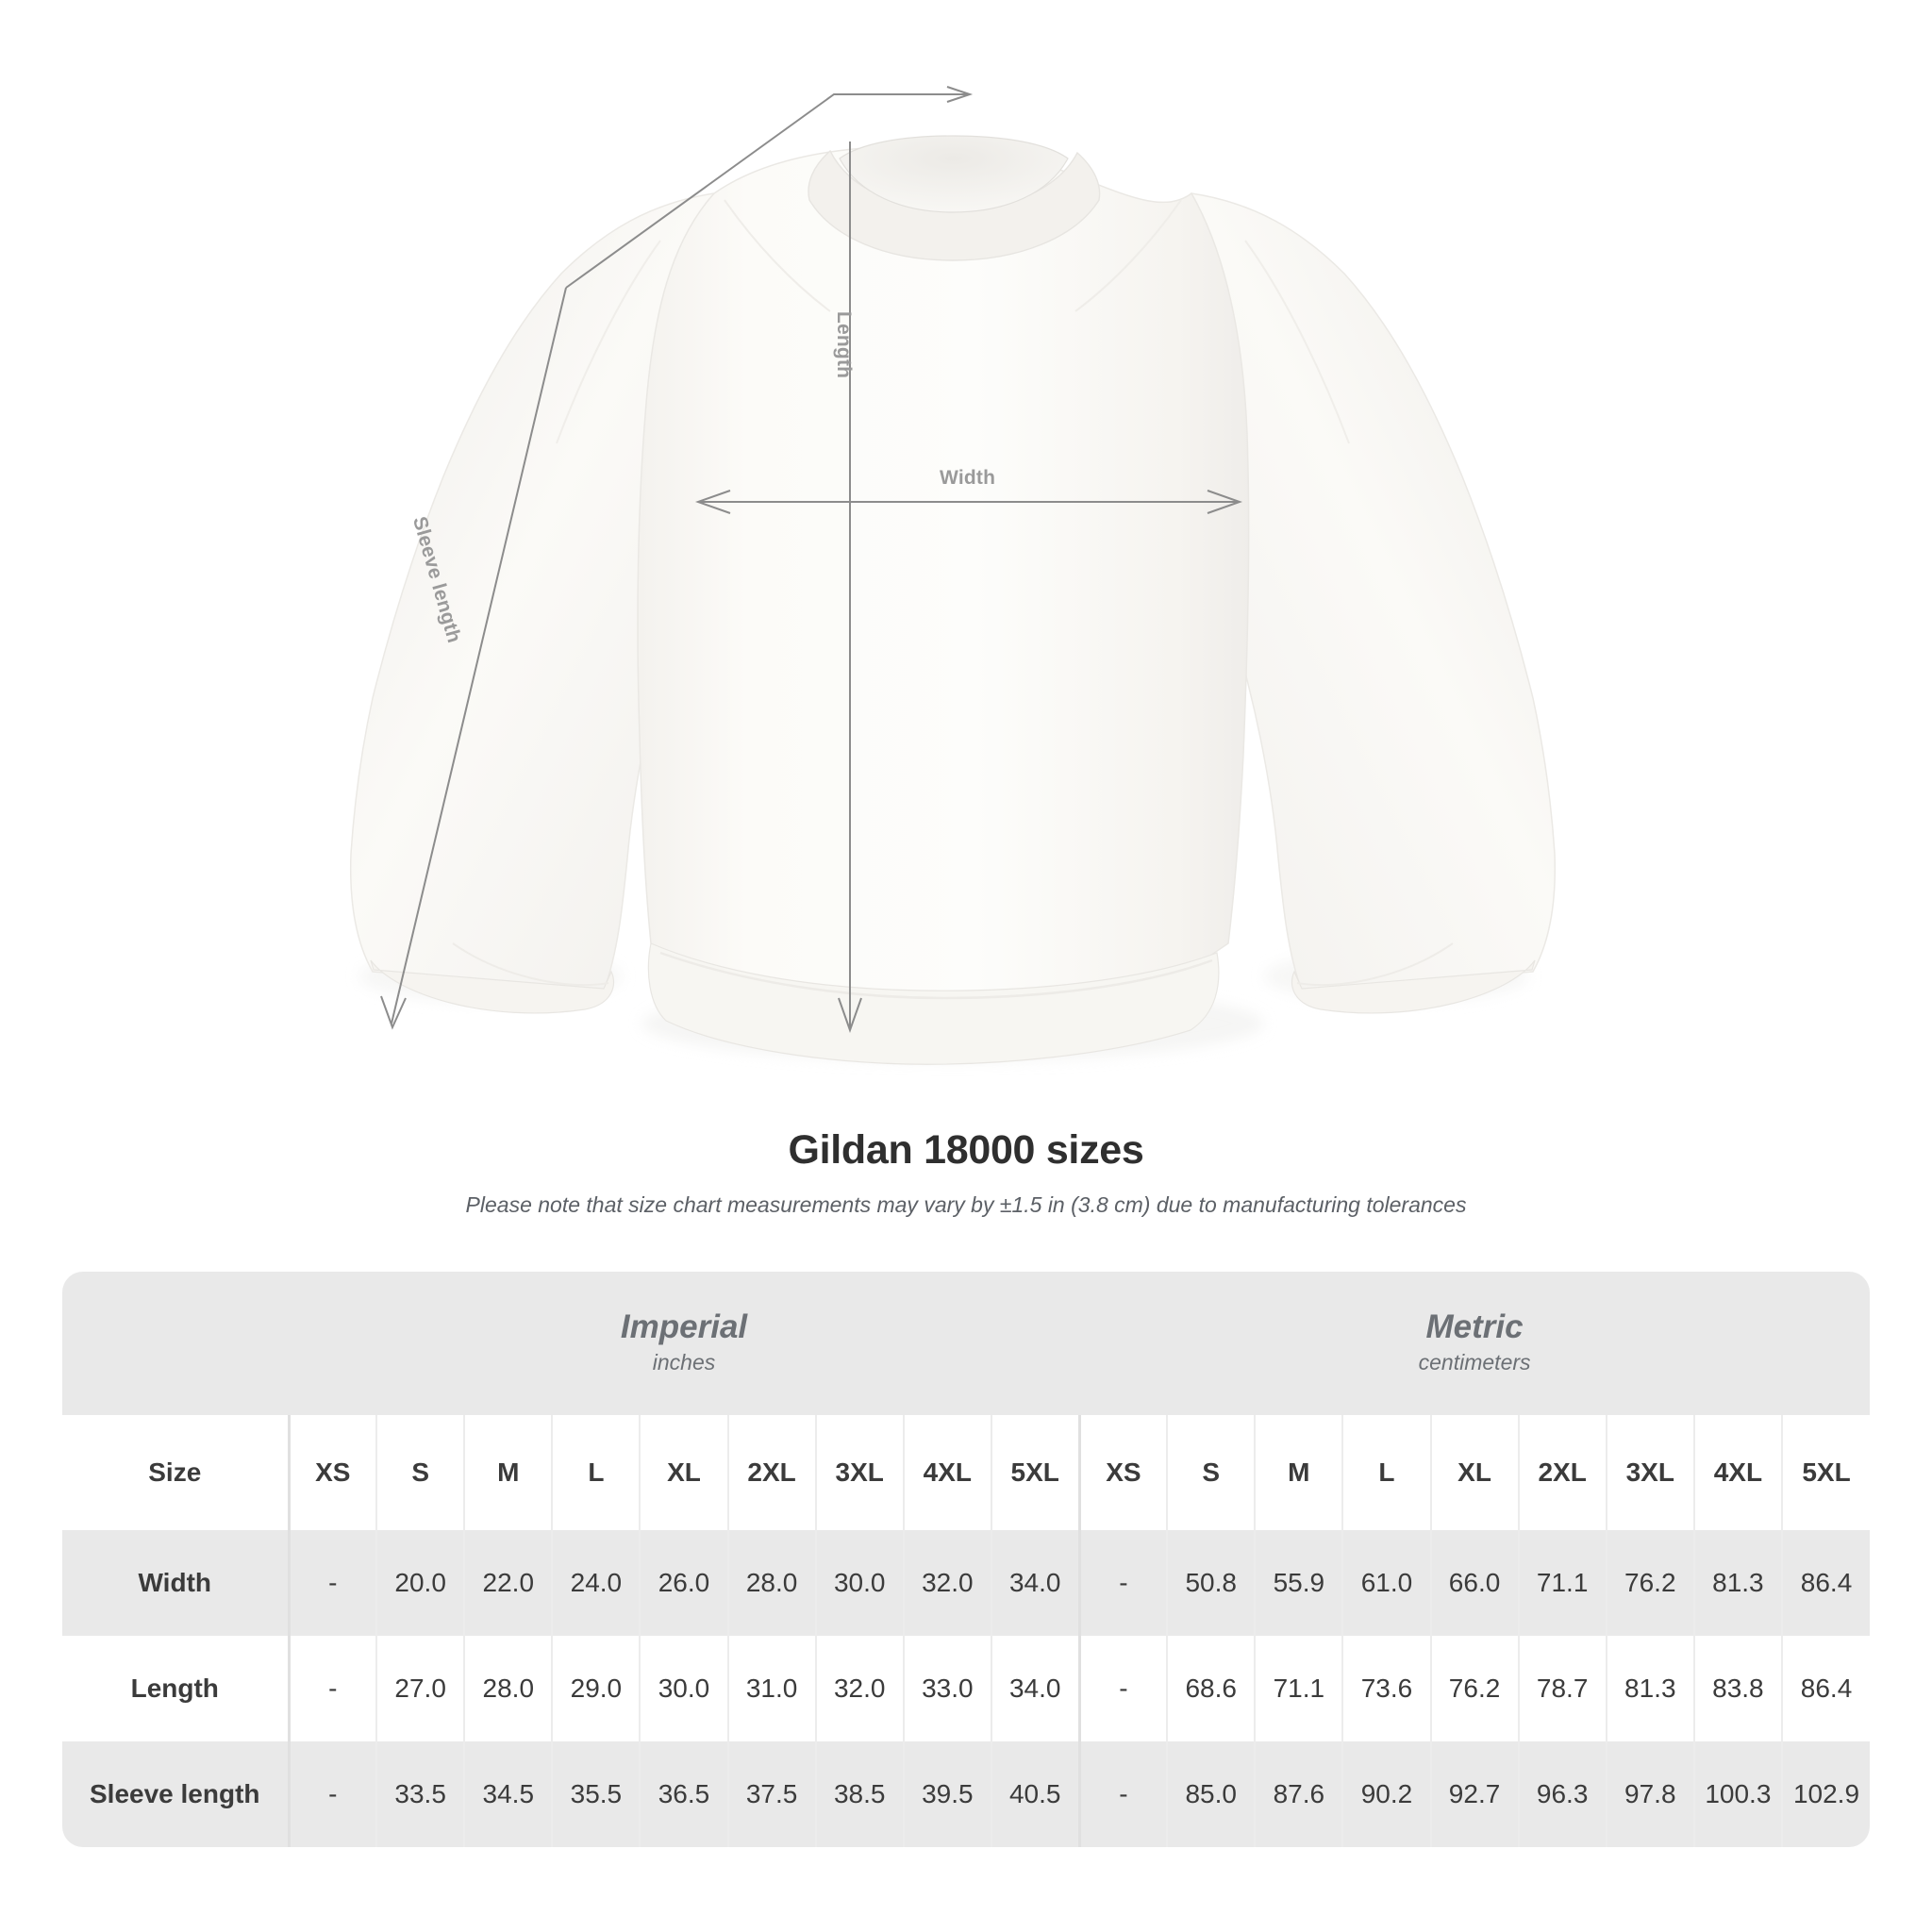  What do you see at coordinates (1413, 986) in the screenshot?
I see `right-cuff` at bounding box center [1413, 986].